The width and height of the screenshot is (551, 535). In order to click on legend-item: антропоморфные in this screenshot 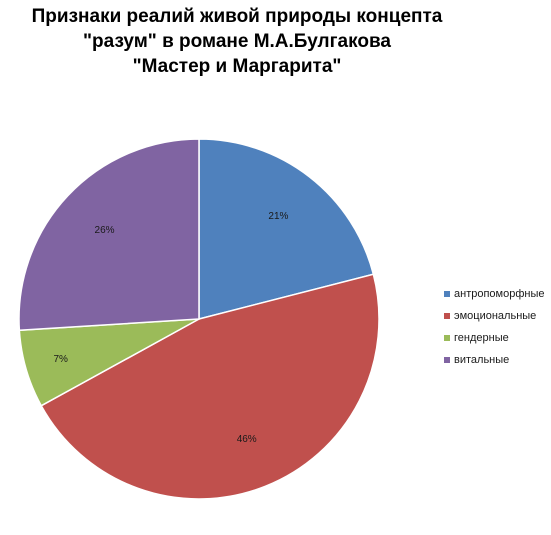, I will do `click(494, 294)`.